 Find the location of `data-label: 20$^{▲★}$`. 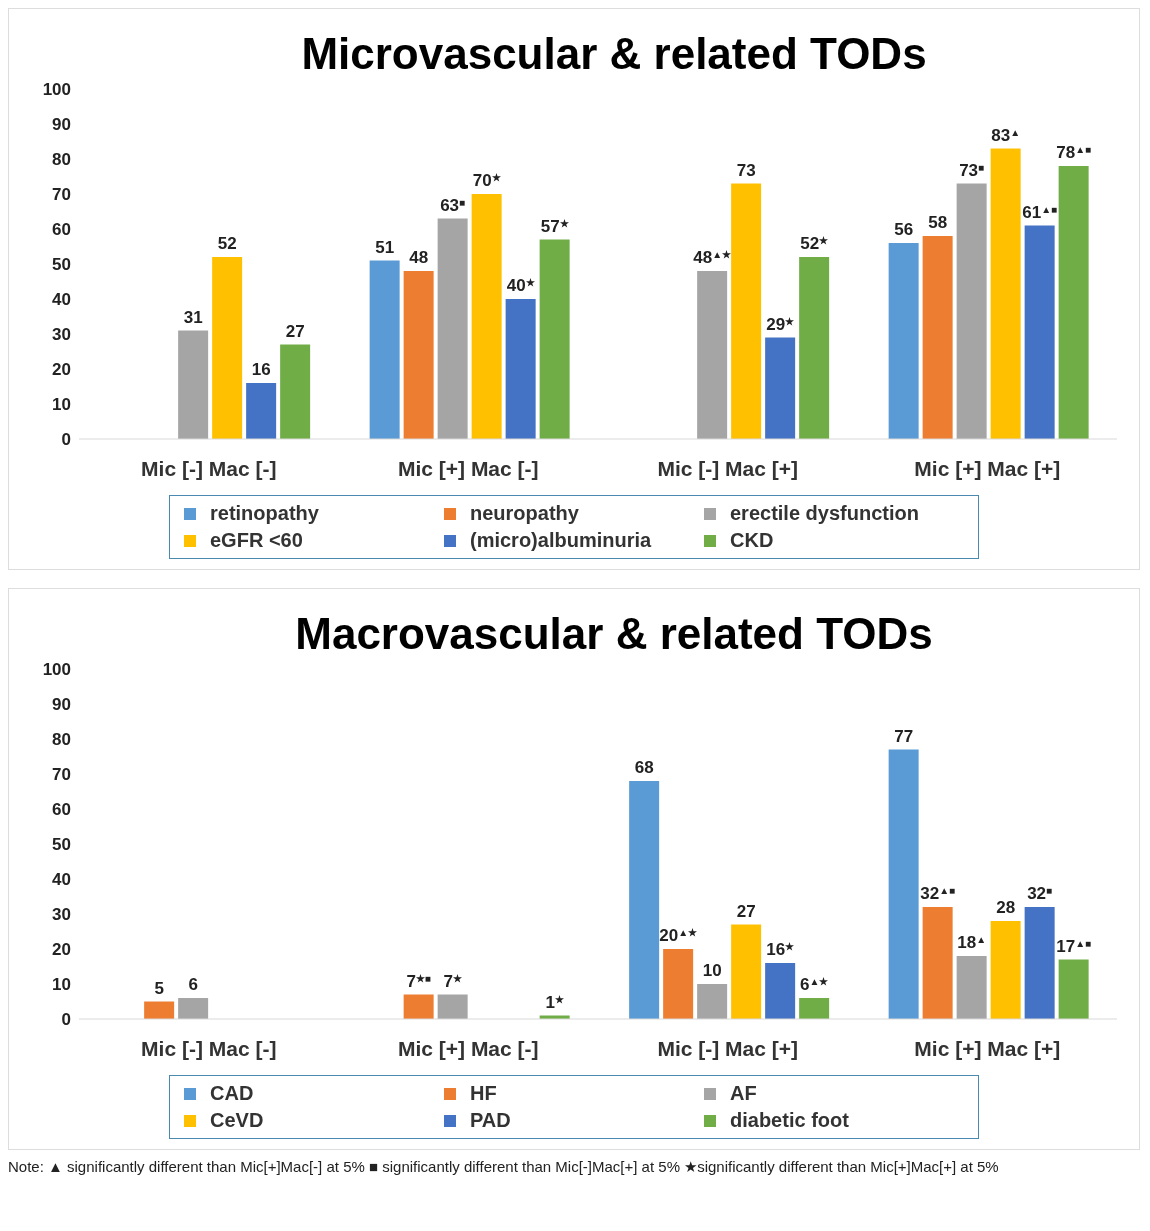

data-label: 20$^{▲★}$ is located at coordinates (678, 935).